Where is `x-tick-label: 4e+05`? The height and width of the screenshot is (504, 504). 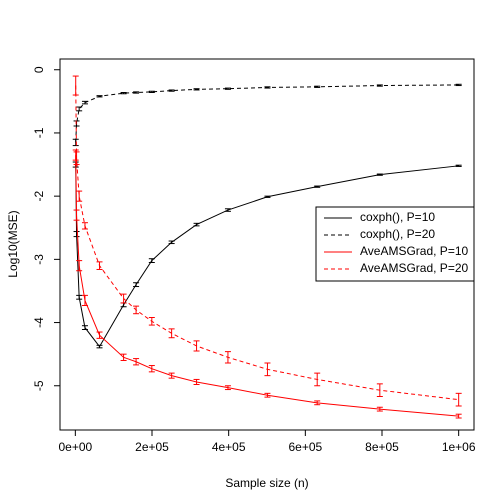
x-tick-label: 4e+05 is located at coordinates (229, 447).